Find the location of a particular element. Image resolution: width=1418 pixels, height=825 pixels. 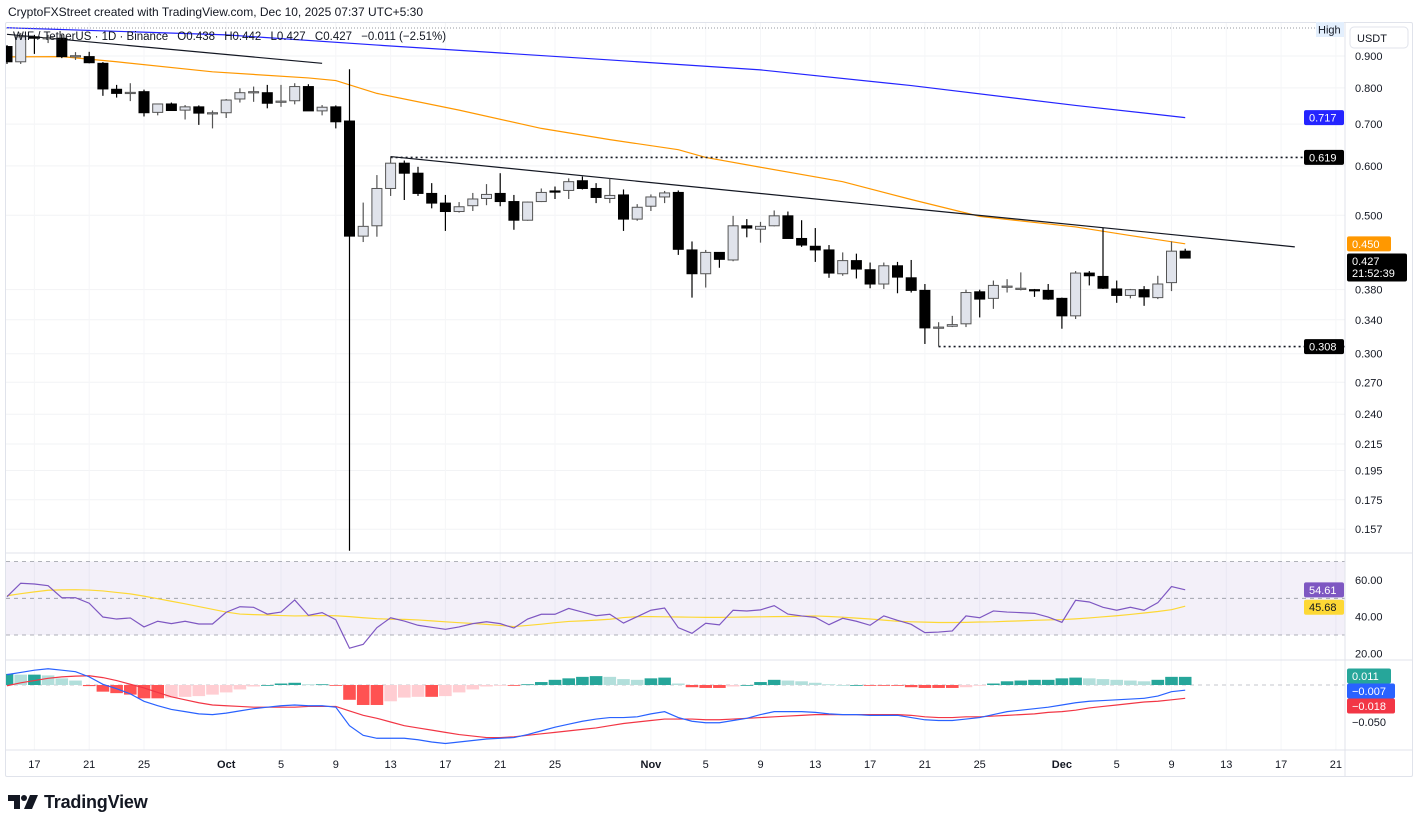

time-tick-label: 5 is located at coordinates (1117, 765).